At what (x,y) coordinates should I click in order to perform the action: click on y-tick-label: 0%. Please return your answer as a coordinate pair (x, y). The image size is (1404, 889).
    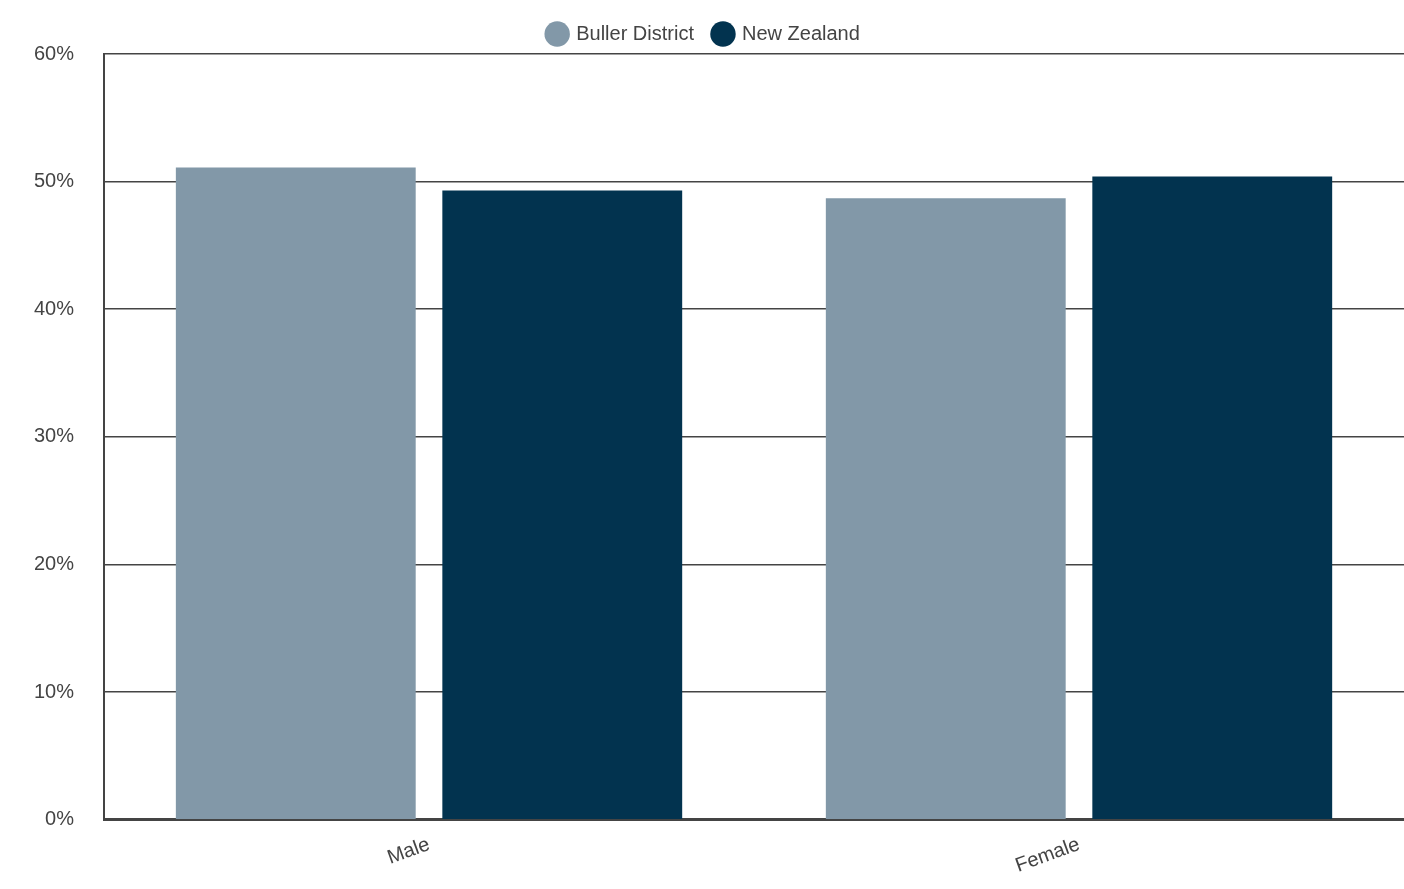
    Looking at the image, I should click on (60, 818).